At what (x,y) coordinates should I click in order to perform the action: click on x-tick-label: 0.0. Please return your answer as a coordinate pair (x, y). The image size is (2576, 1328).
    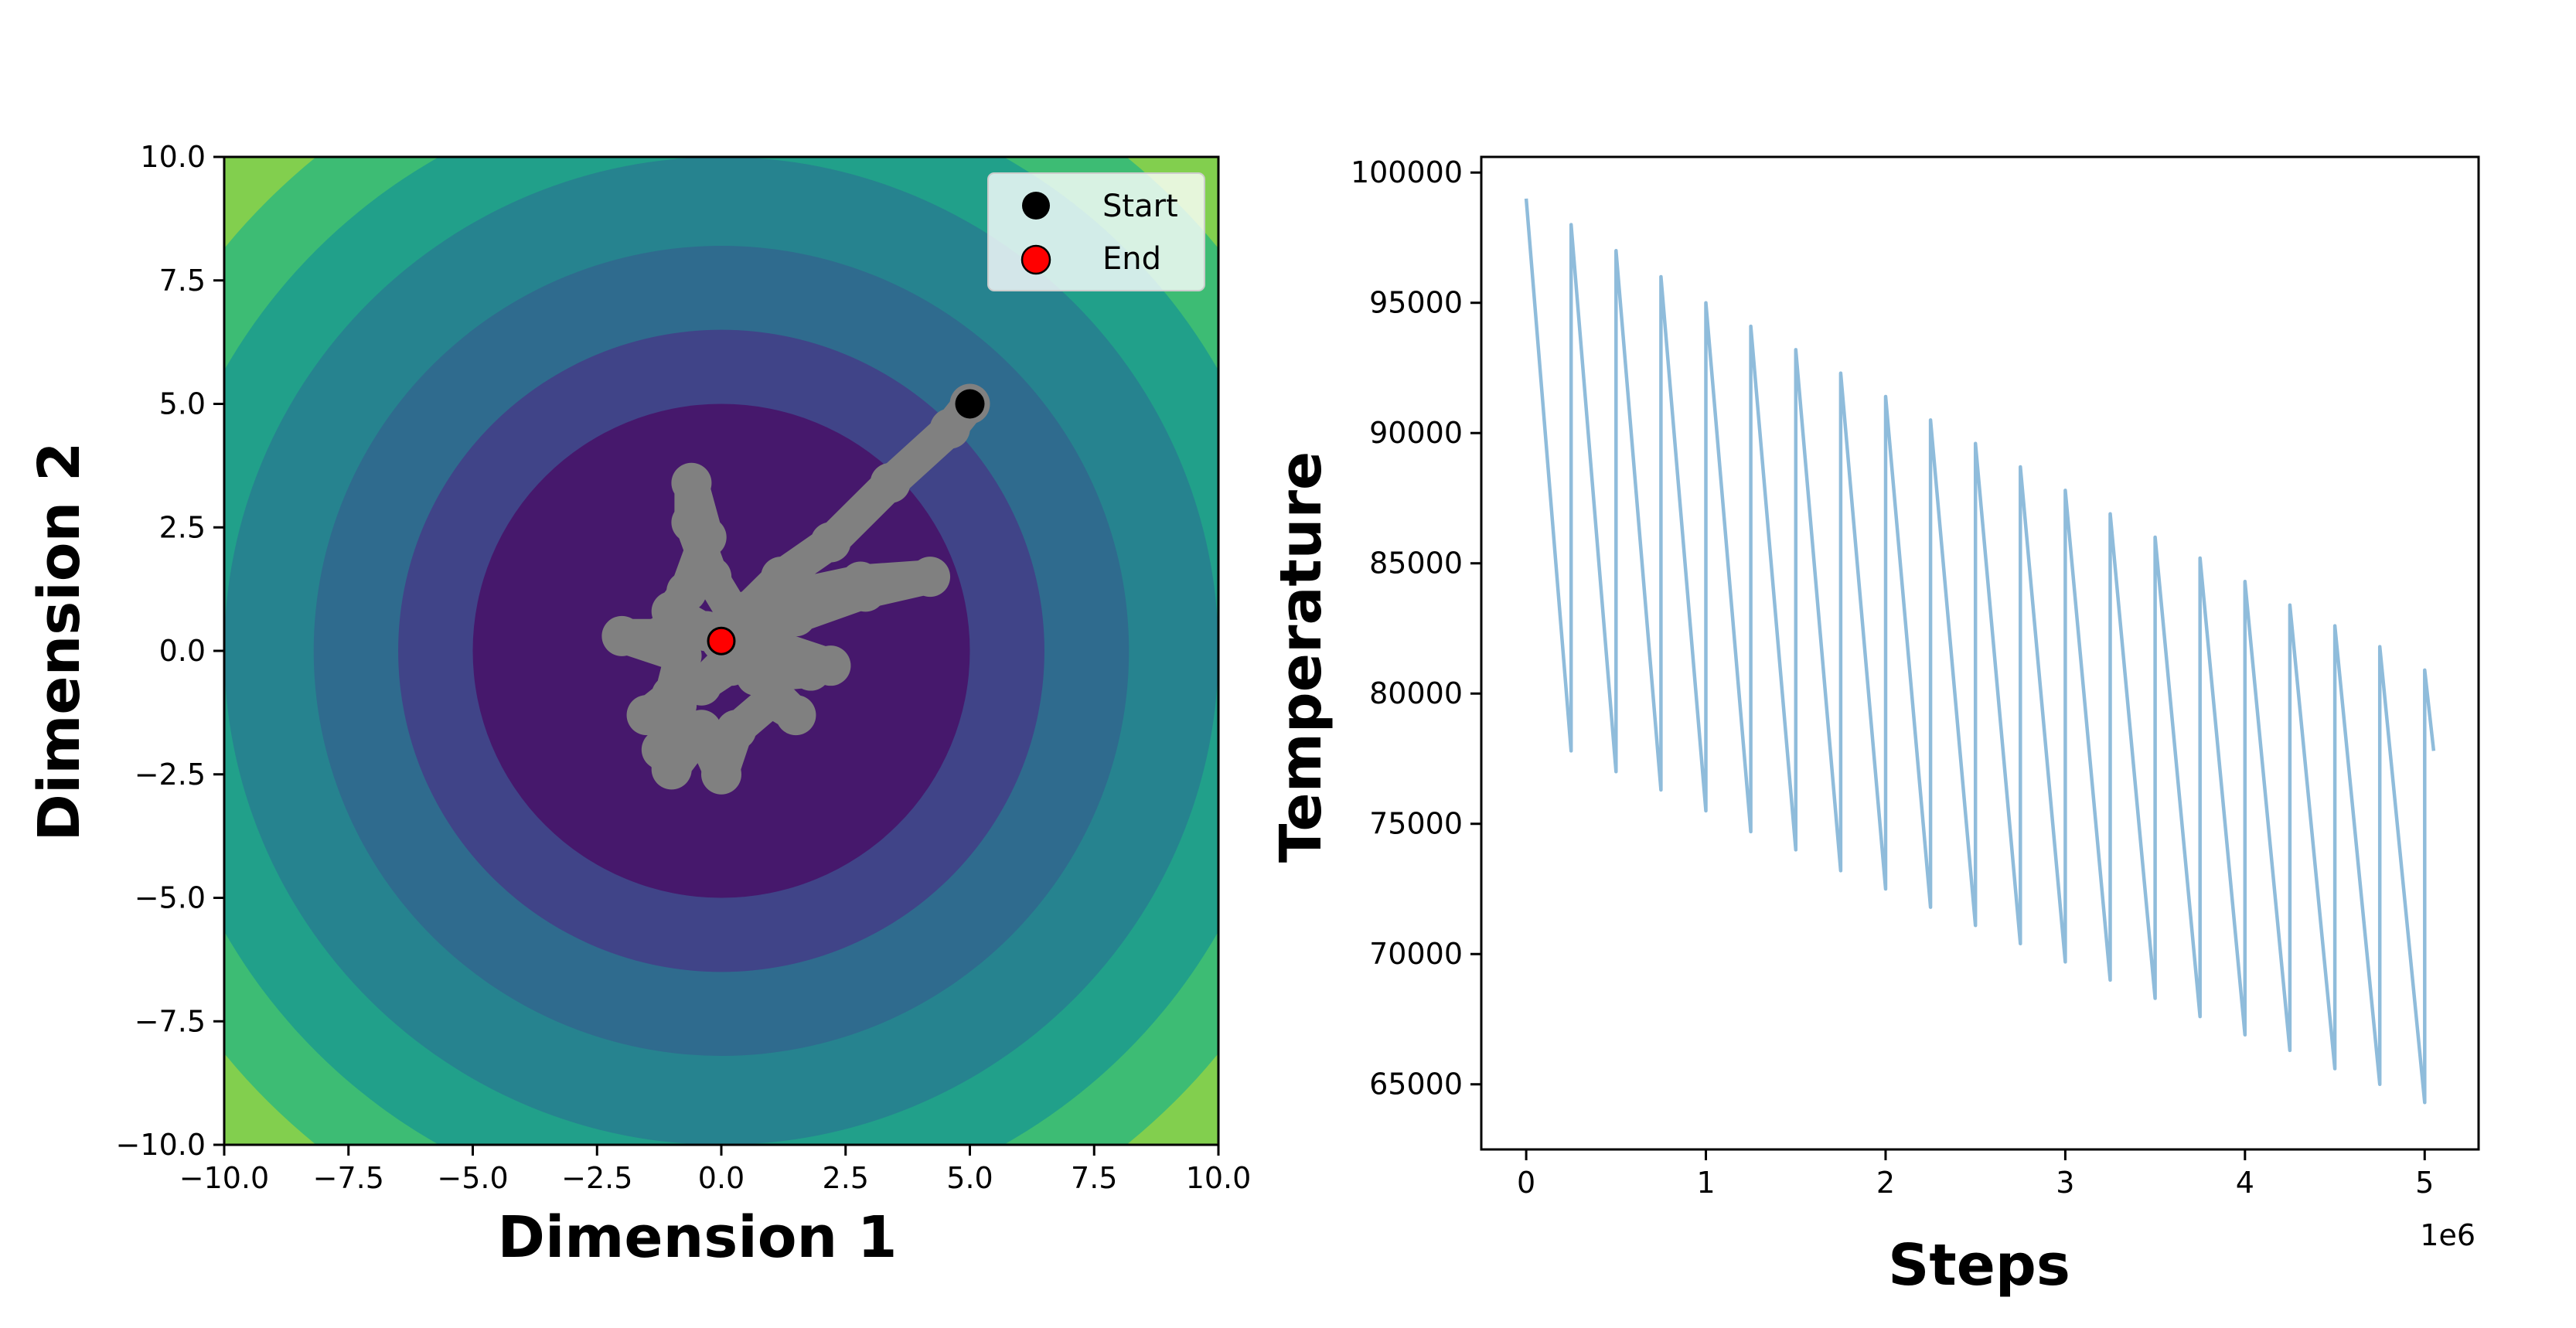
    Looking at the image, I should click on (721, 1178).